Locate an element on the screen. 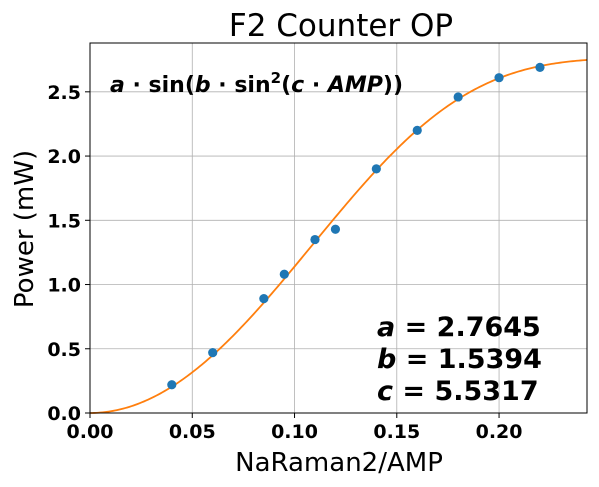  x-tick-label: 0.20 is located at coordinates (499, 432).